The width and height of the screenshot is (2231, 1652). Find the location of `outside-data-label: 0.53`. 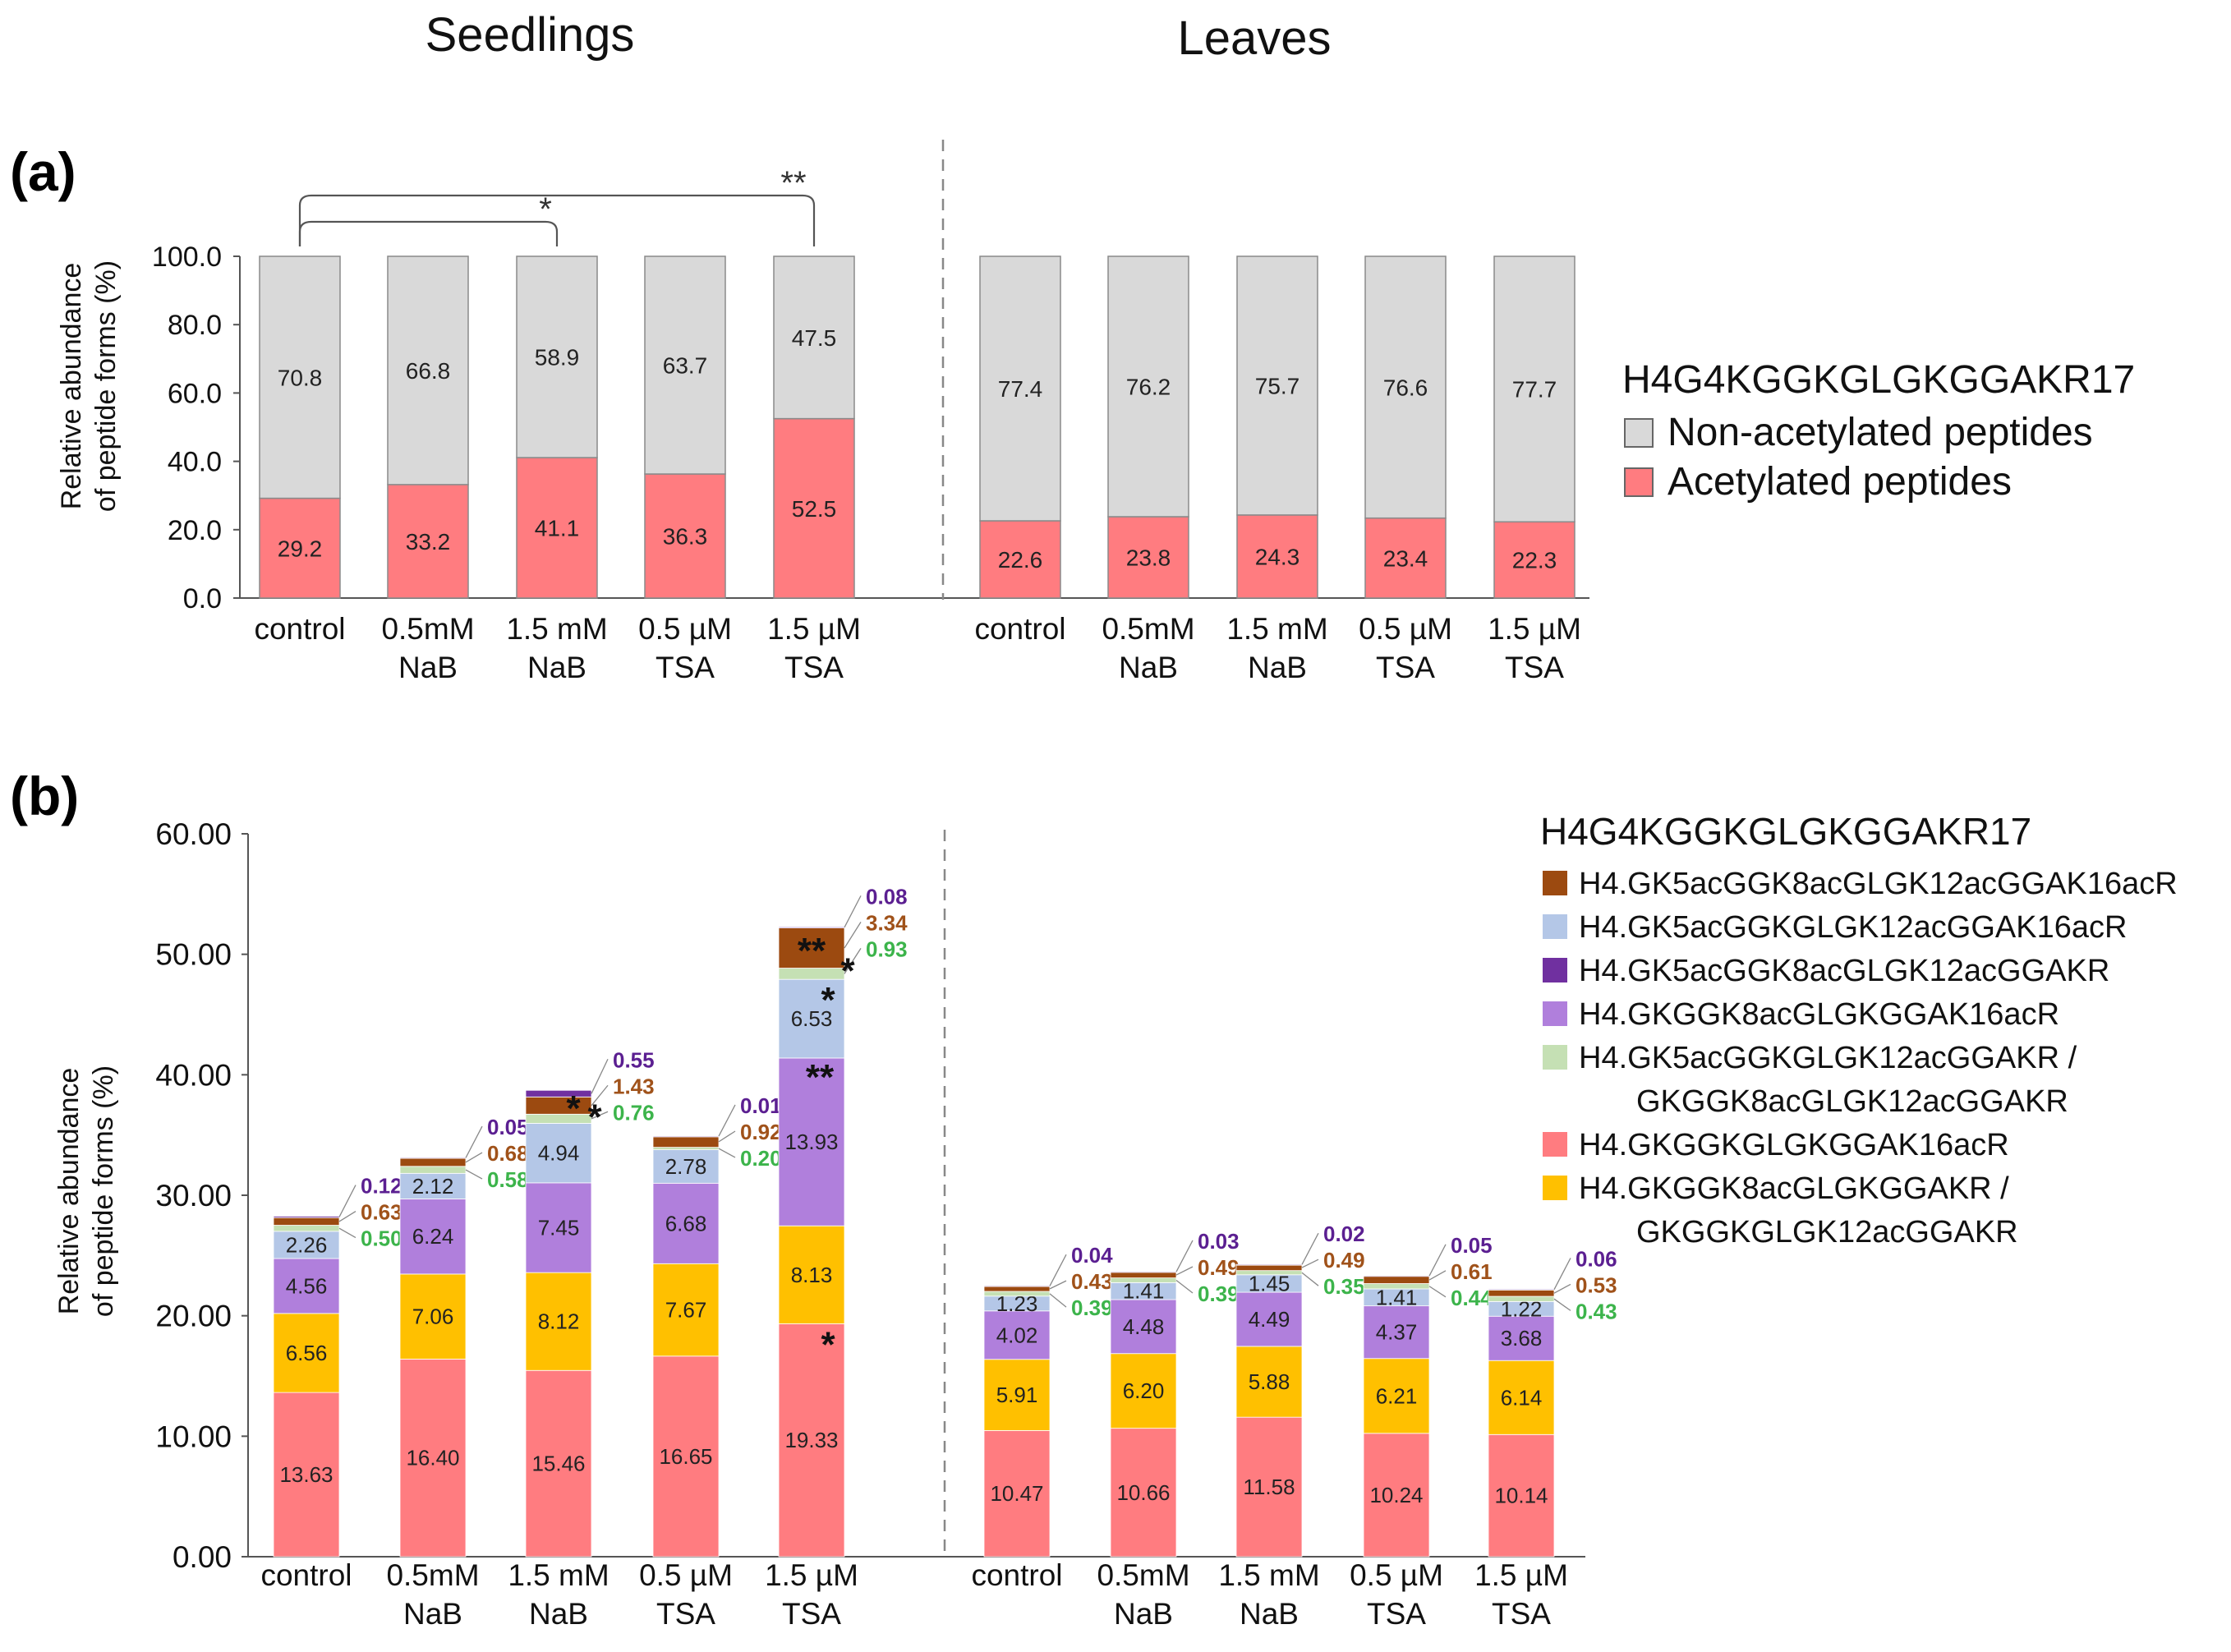

outside-data-label: 0.53 is located at coordinates (1596, 1284).